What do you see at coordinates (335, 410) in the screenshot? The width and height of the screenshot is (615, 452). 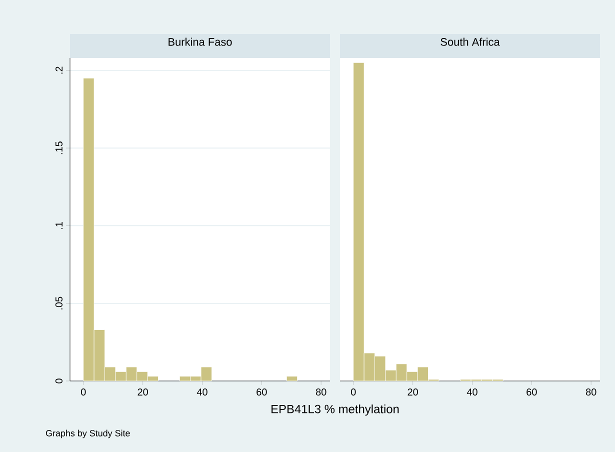 I see `x-axis-title: EPB41L3 % methylation` at bounding box center [335, 410].